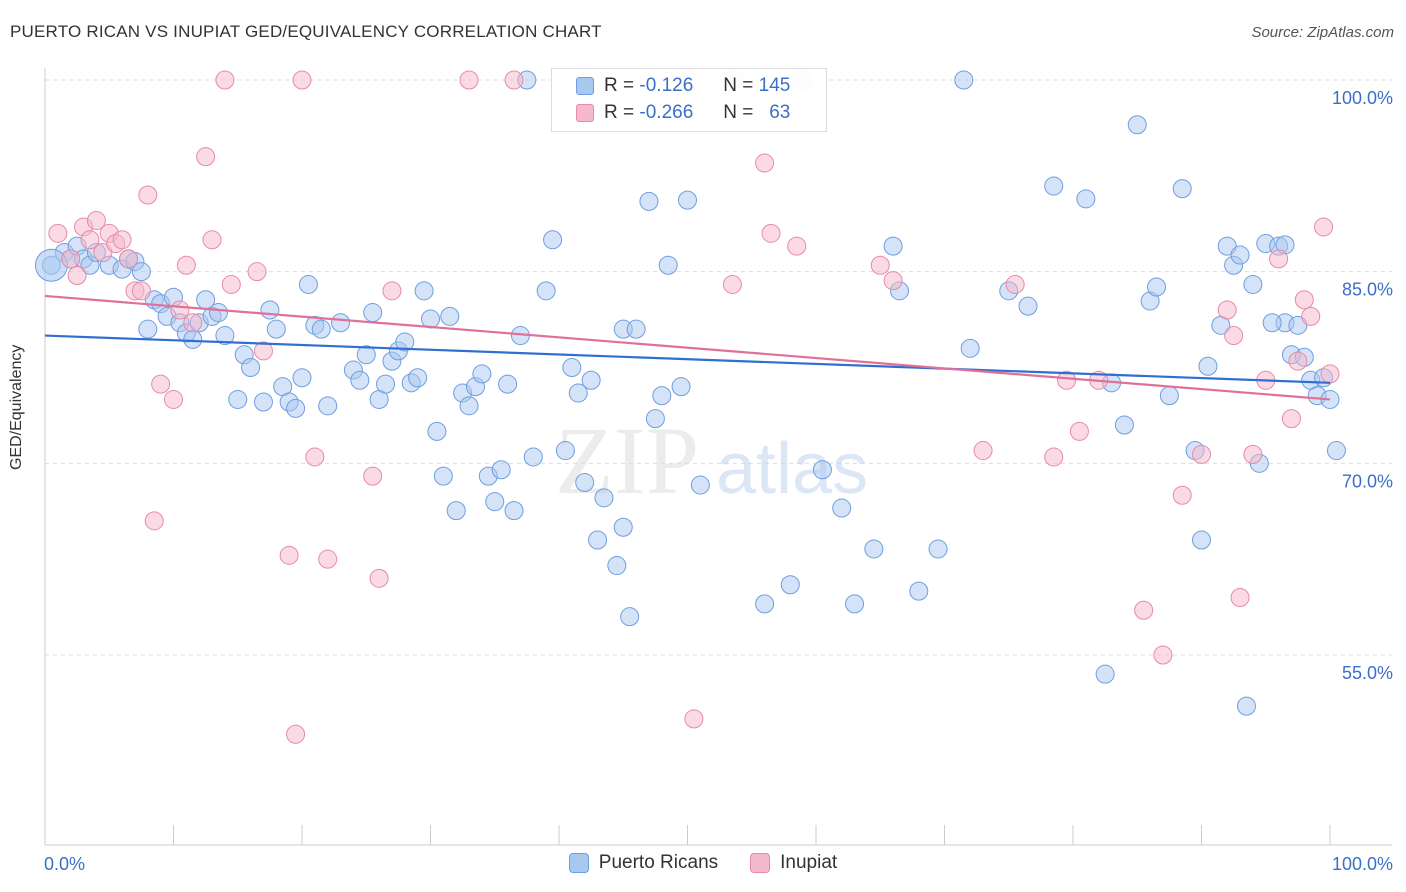 The height and width of the screenshot is (892, 1406). Describe the element at coordinates (738, 112) in the screenshot. I see `legend-n-label: N =` at that location.